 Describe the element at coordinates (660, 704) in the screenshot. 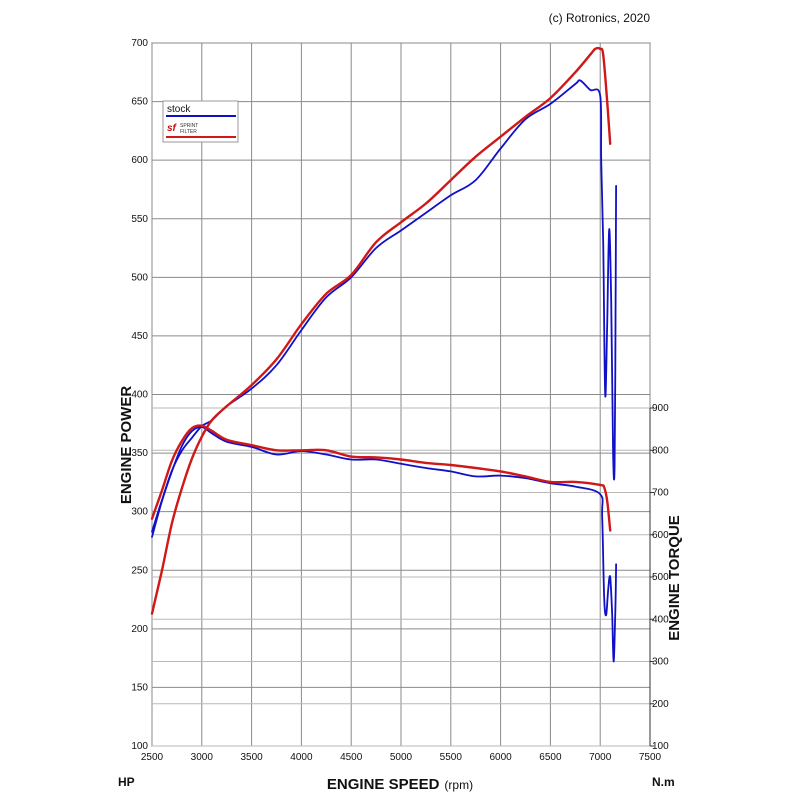

I see `y2-tick-label: 200` at that location.